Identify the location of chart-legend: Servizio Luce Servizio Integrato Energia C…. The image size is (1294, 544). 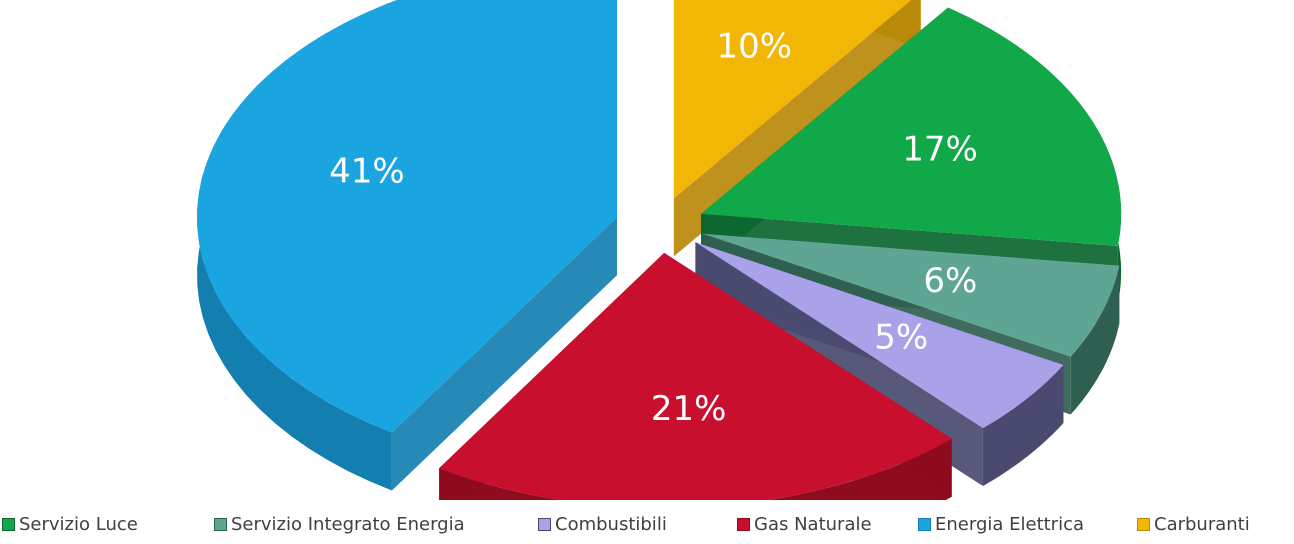
(647, 524).